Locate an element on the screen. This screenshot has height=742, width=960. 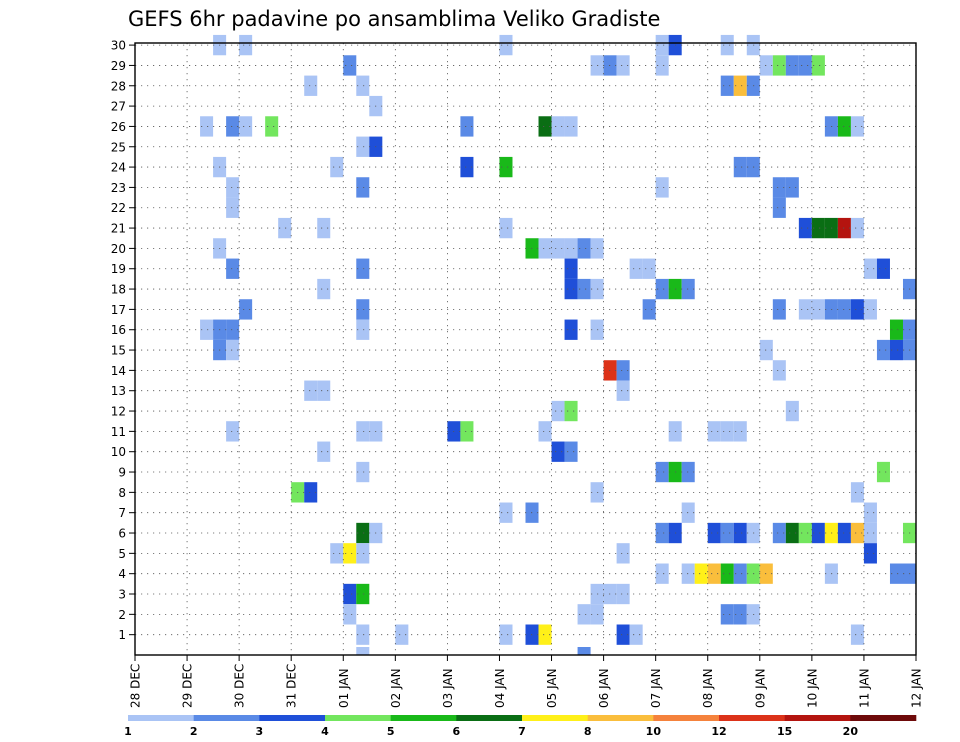
x-tick-label: 04 JAN is located at coordinates (500, 688).